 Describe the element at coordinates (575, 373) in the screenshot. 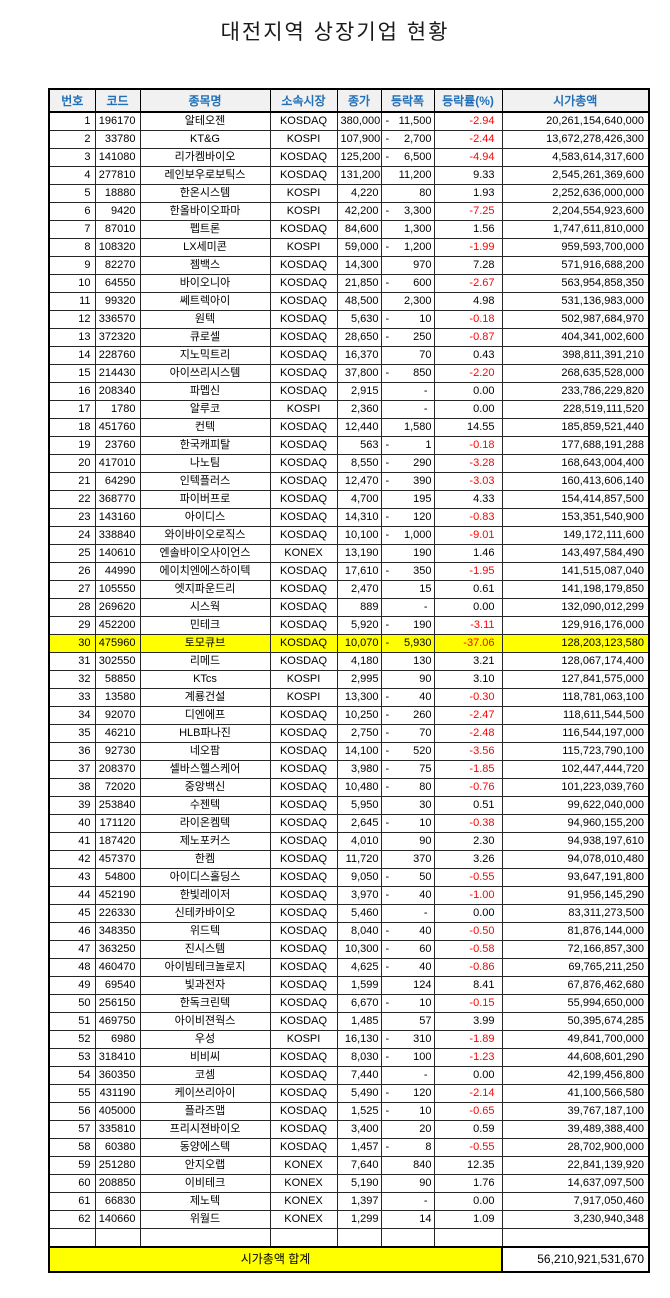

I see `cell-market-cap: 268,635,528,000` at that location.